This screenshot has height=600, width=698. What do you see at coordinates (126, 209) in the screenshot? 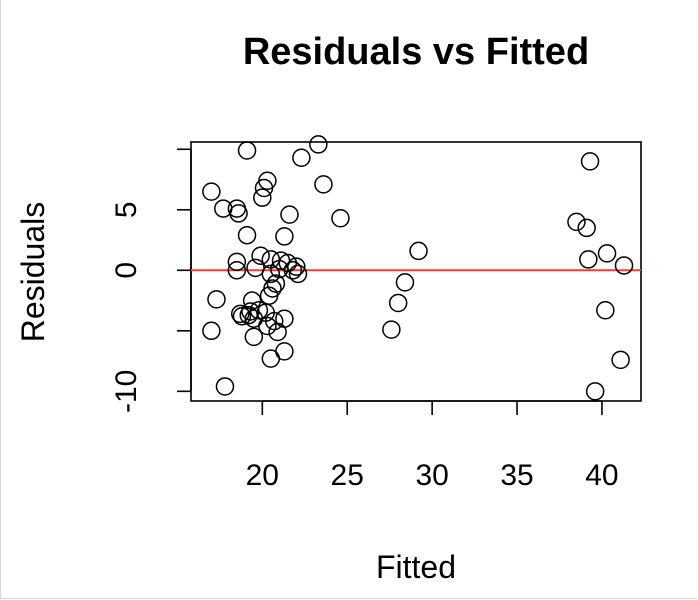
I see `y-tick-label: 5` at bounding box center [126, 209].